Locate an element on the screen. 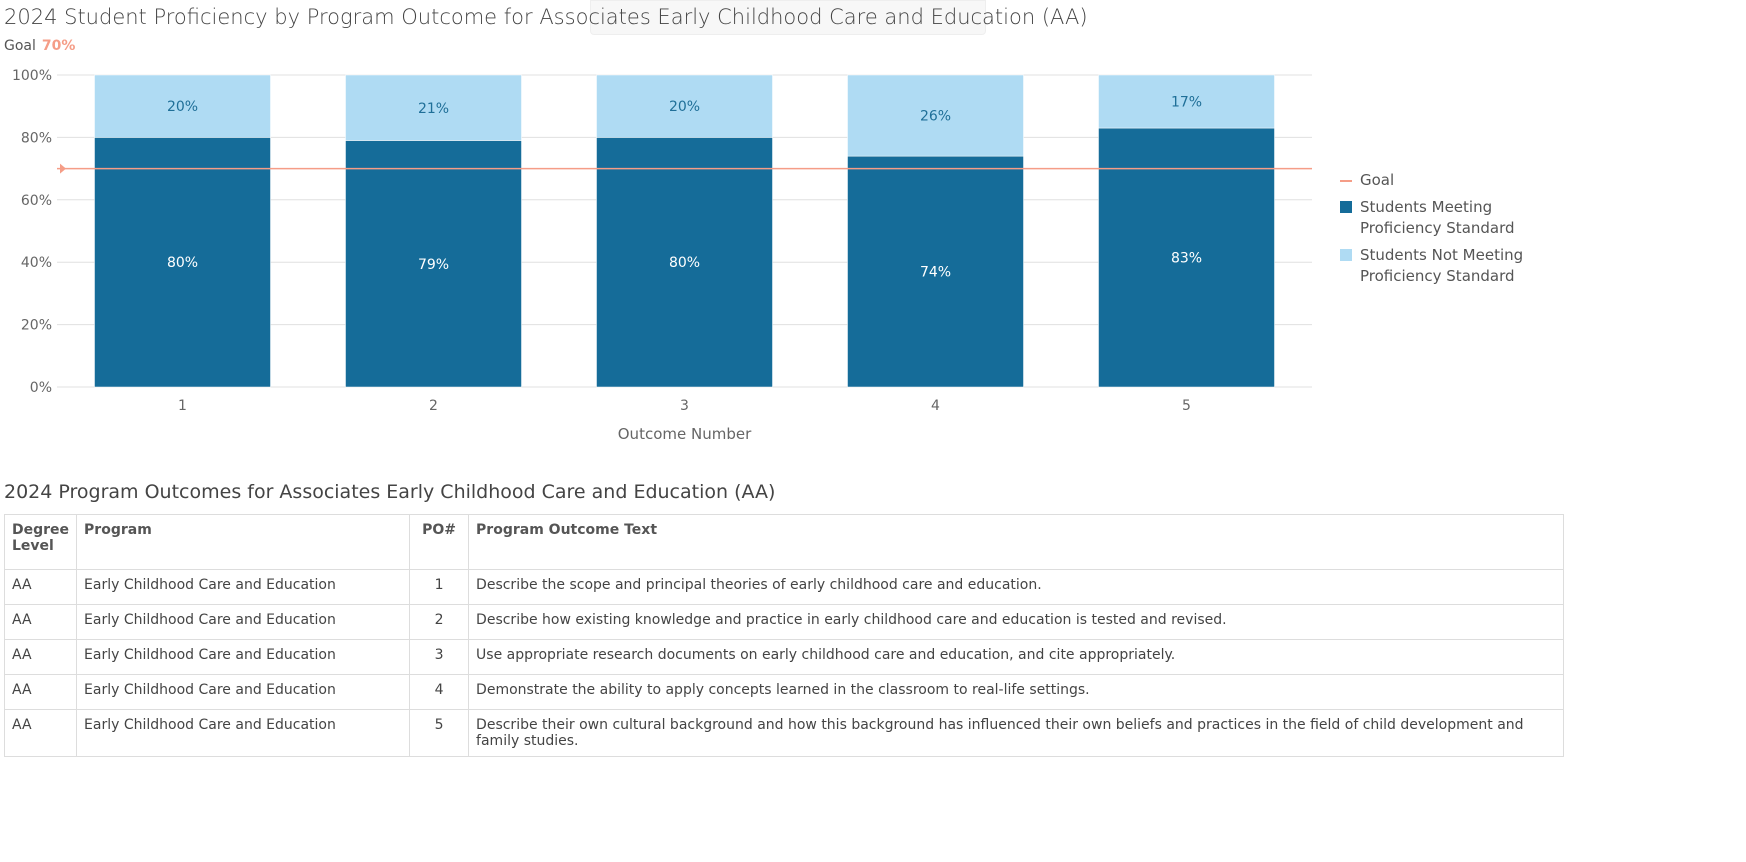 The width and height of the screenshot is (1746, 862). x-tick-label: 2 is located at coordinates (433, 406).